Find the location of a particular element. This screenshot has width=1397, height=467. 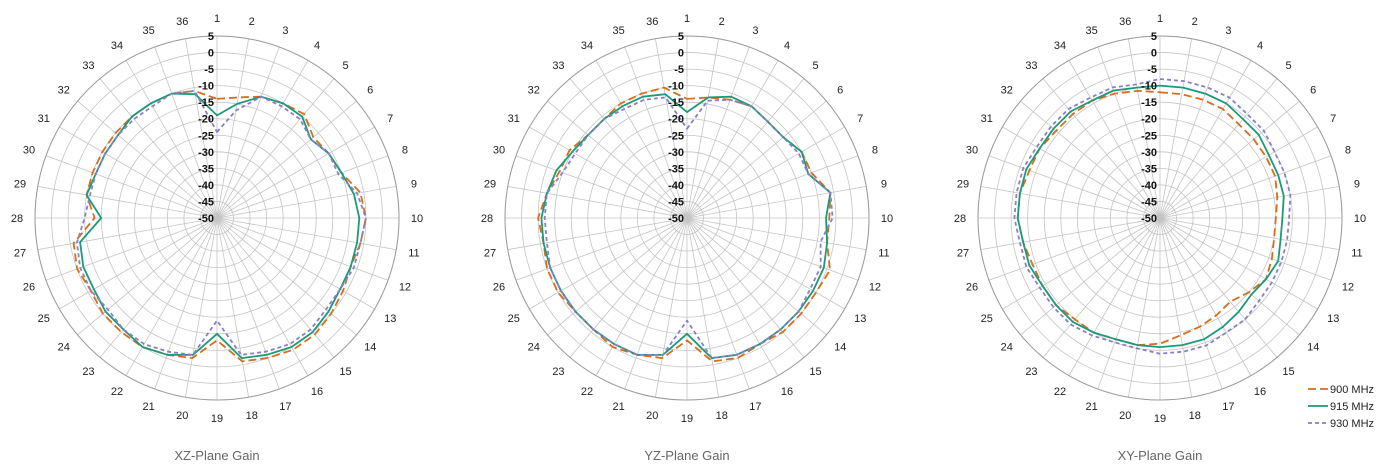

chart-caption-xz: XZ-Plane Gain is located at coordinates (216, 455).